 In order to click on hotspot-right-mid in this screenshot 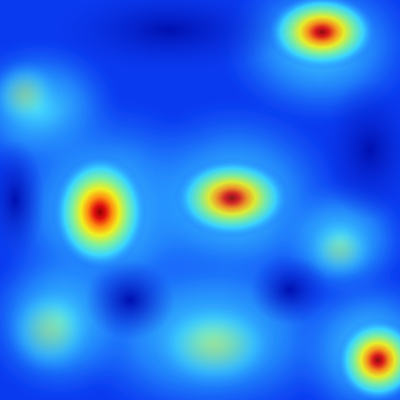, I will do `click(340, 250)`.